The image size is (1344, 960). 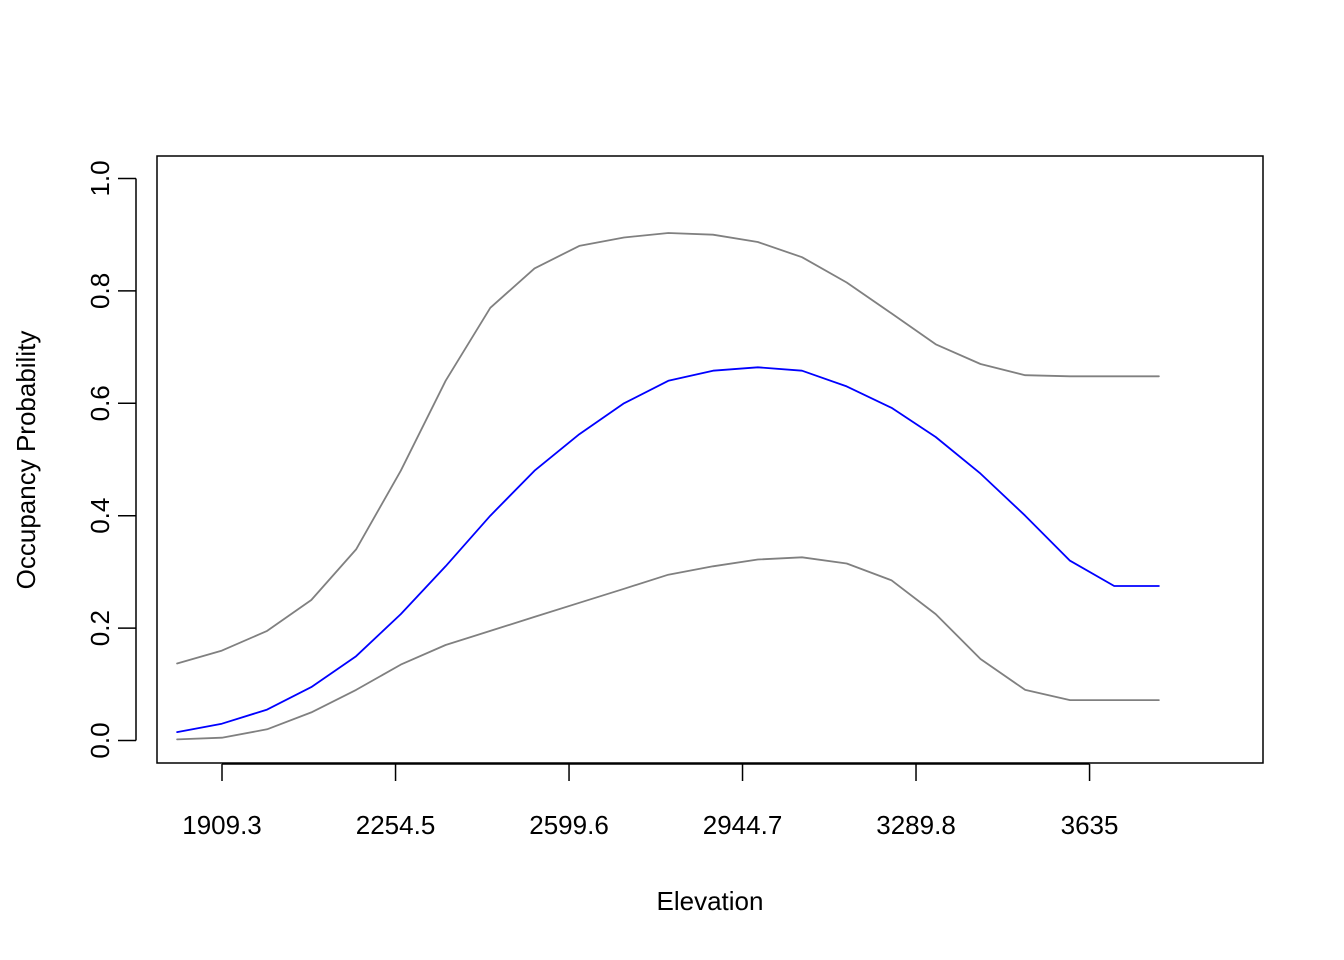 I want to click on x-tick-label: 2599.6, so click(x=569, y=825).